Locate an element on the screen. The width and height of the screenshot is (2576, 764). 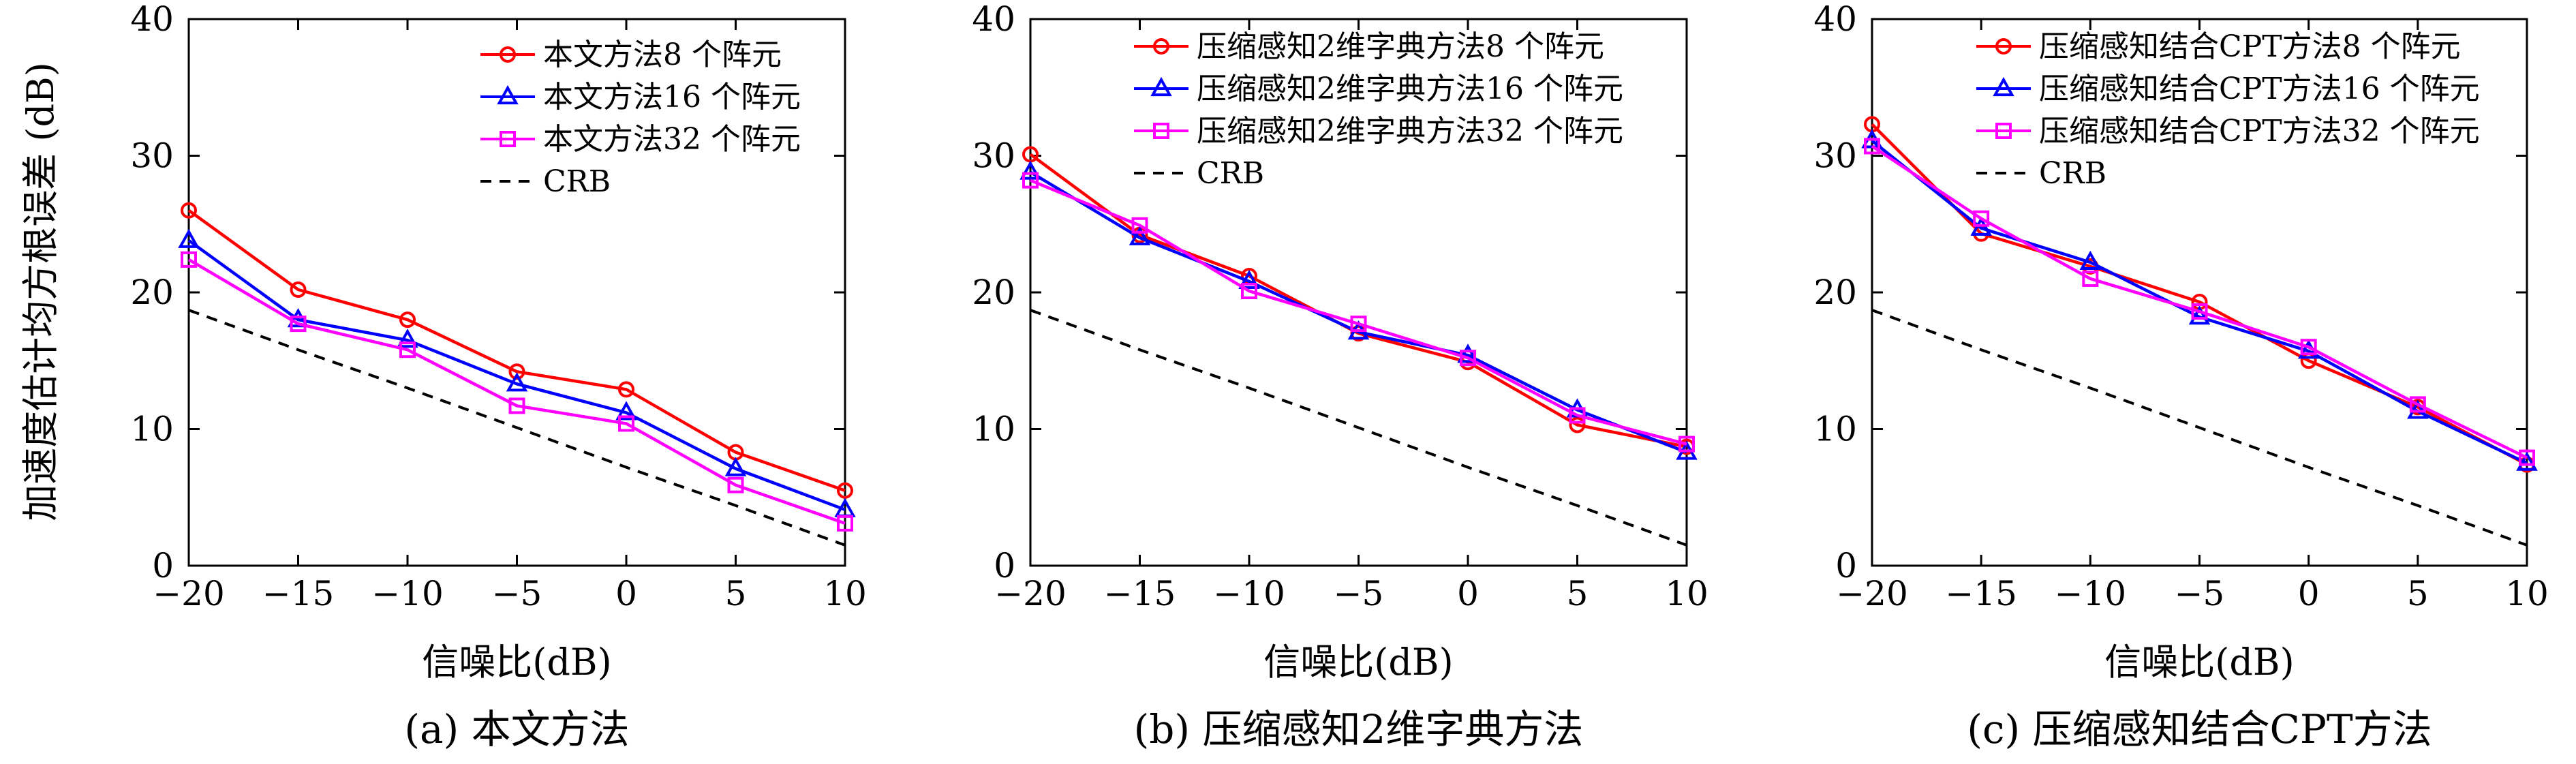
legend-label-1-1: 本文方法8 个阵元 is located at coordinates (662, 54).